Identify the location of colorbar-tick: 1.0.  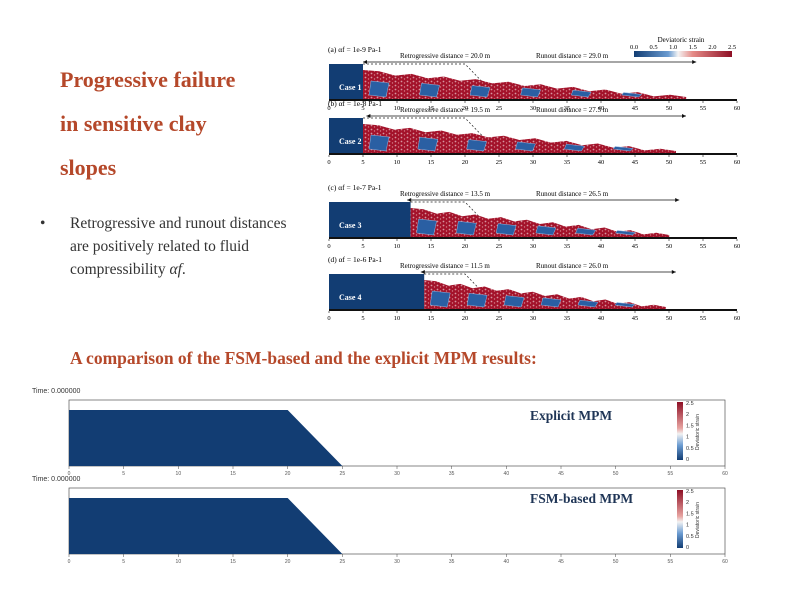
(673, 47).